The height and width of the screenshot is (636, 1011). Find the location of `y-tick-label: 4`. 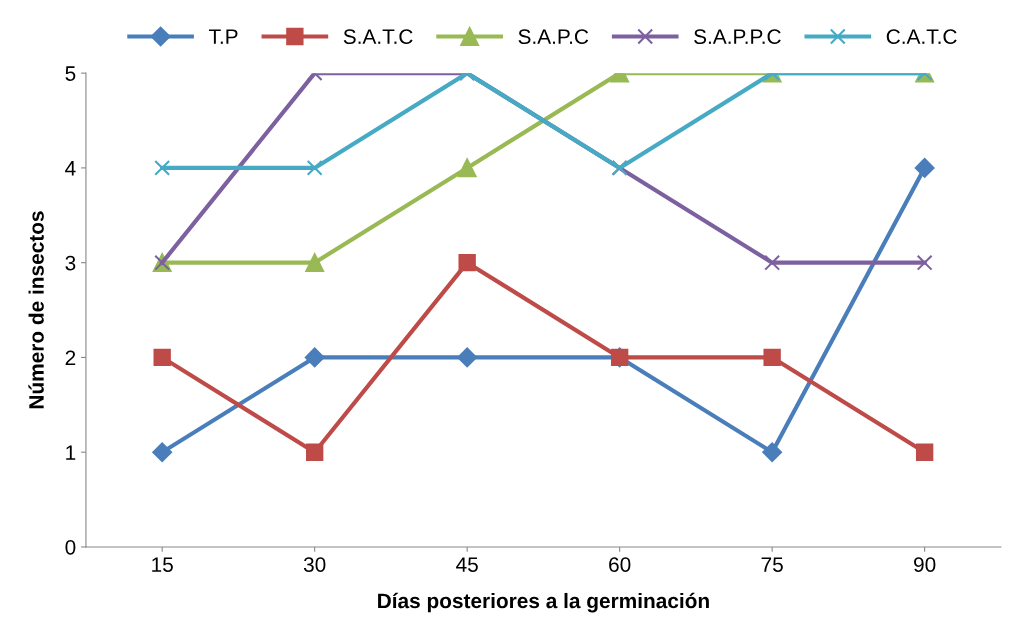

y-tick-label: 4 is located at coordinates (70, 168).